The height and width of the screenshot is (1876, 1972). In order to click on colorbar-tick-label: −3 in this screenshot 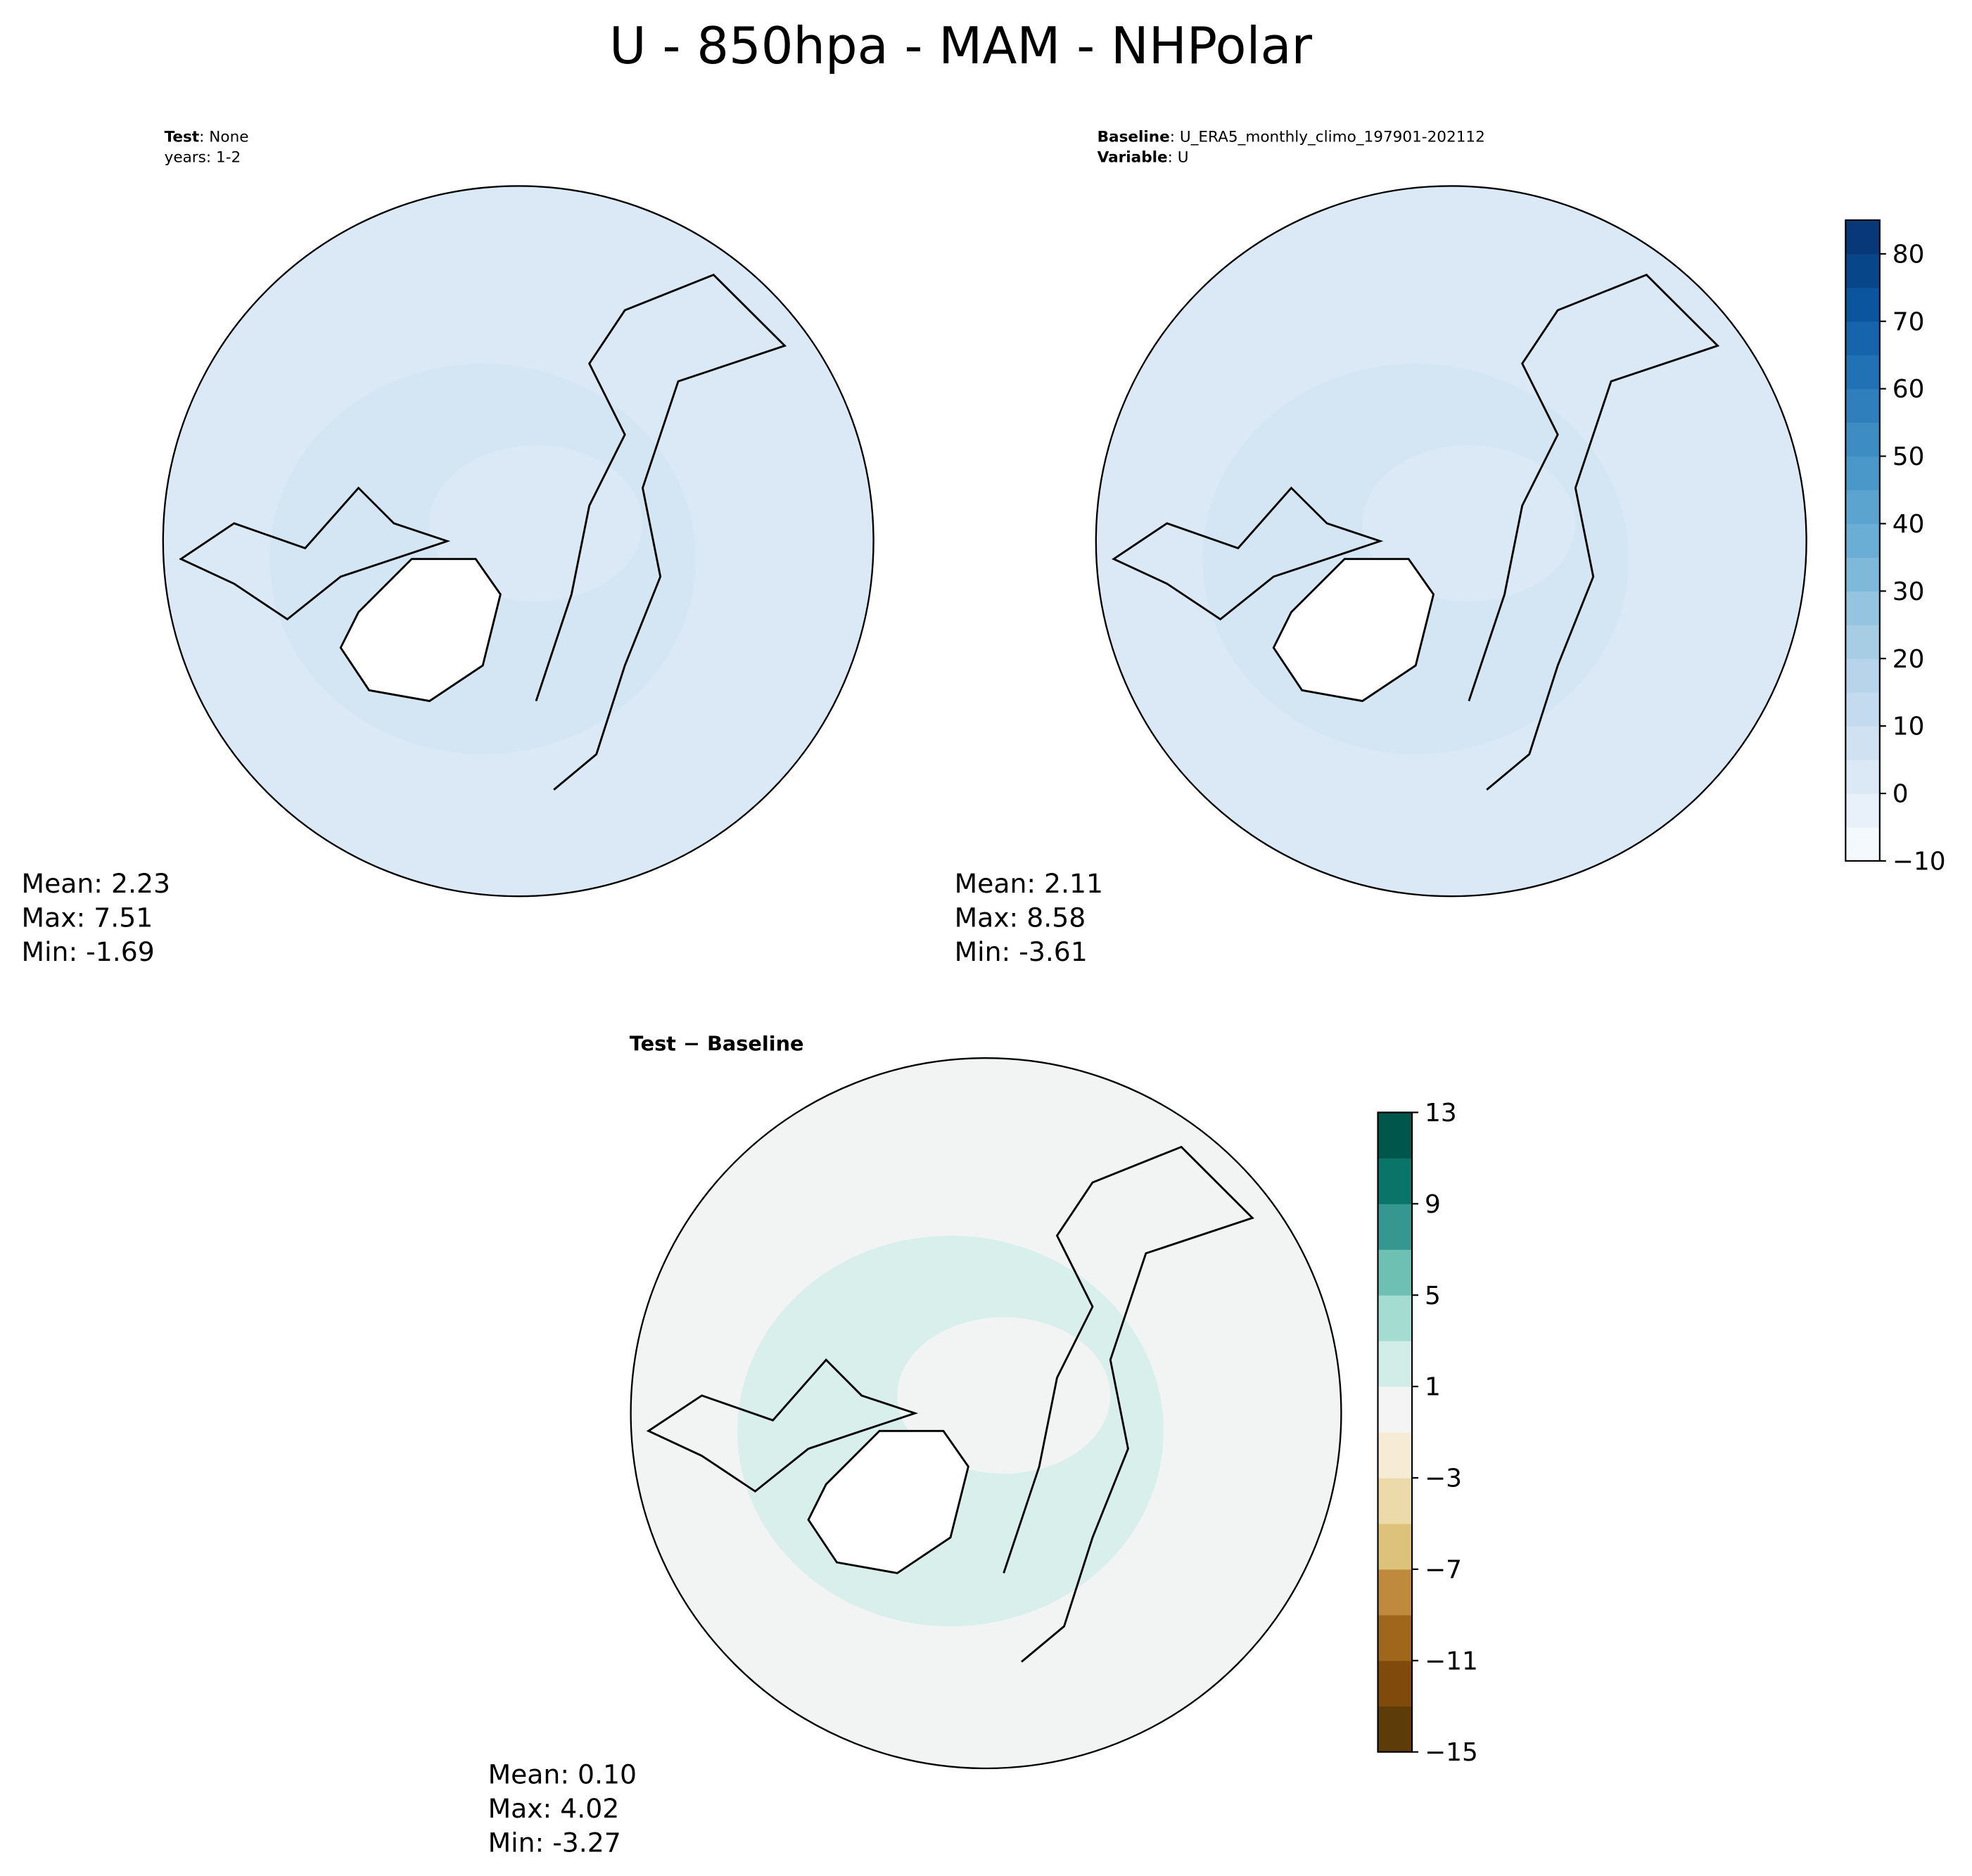, I will do `click(1443, 1479)`.